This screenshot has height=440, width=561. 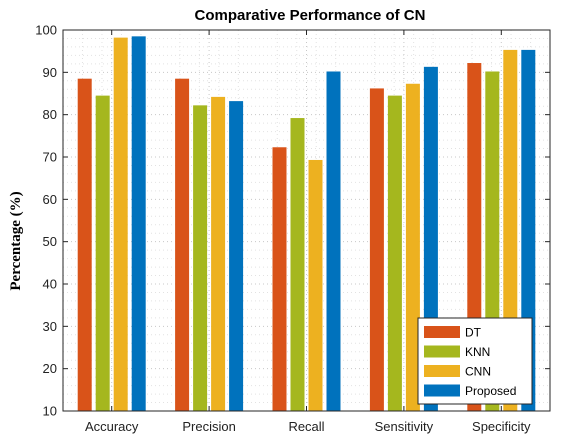 What do you see at coordinates (182, 244) in the screenshot?
I see `bar-dt-precision` at bounding box center [182, 244].